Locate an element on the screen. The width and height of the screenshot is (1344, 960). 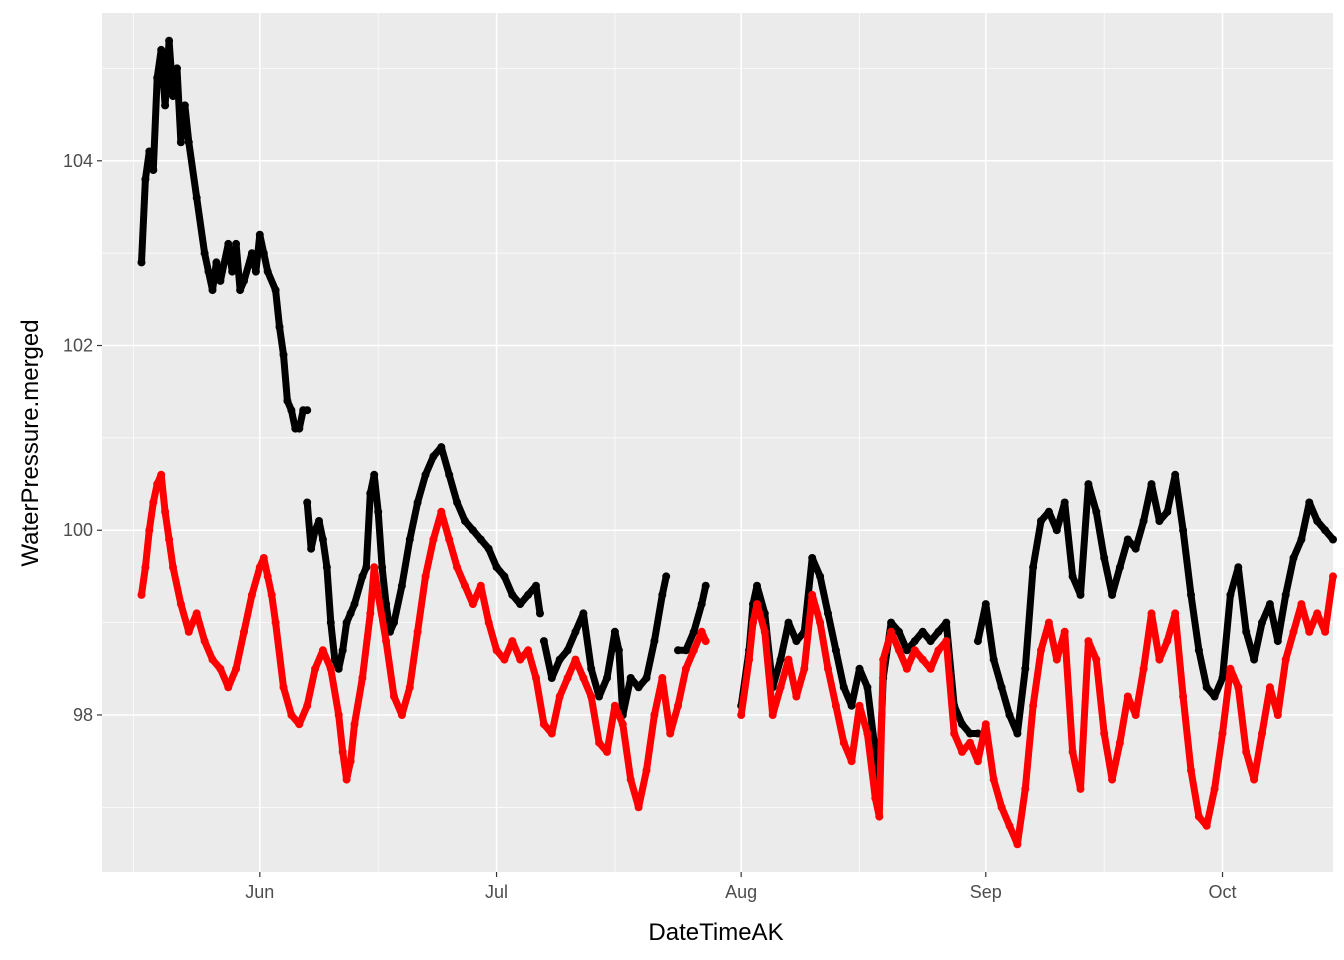
series-line-segment is located at coordinates (1155, 604).